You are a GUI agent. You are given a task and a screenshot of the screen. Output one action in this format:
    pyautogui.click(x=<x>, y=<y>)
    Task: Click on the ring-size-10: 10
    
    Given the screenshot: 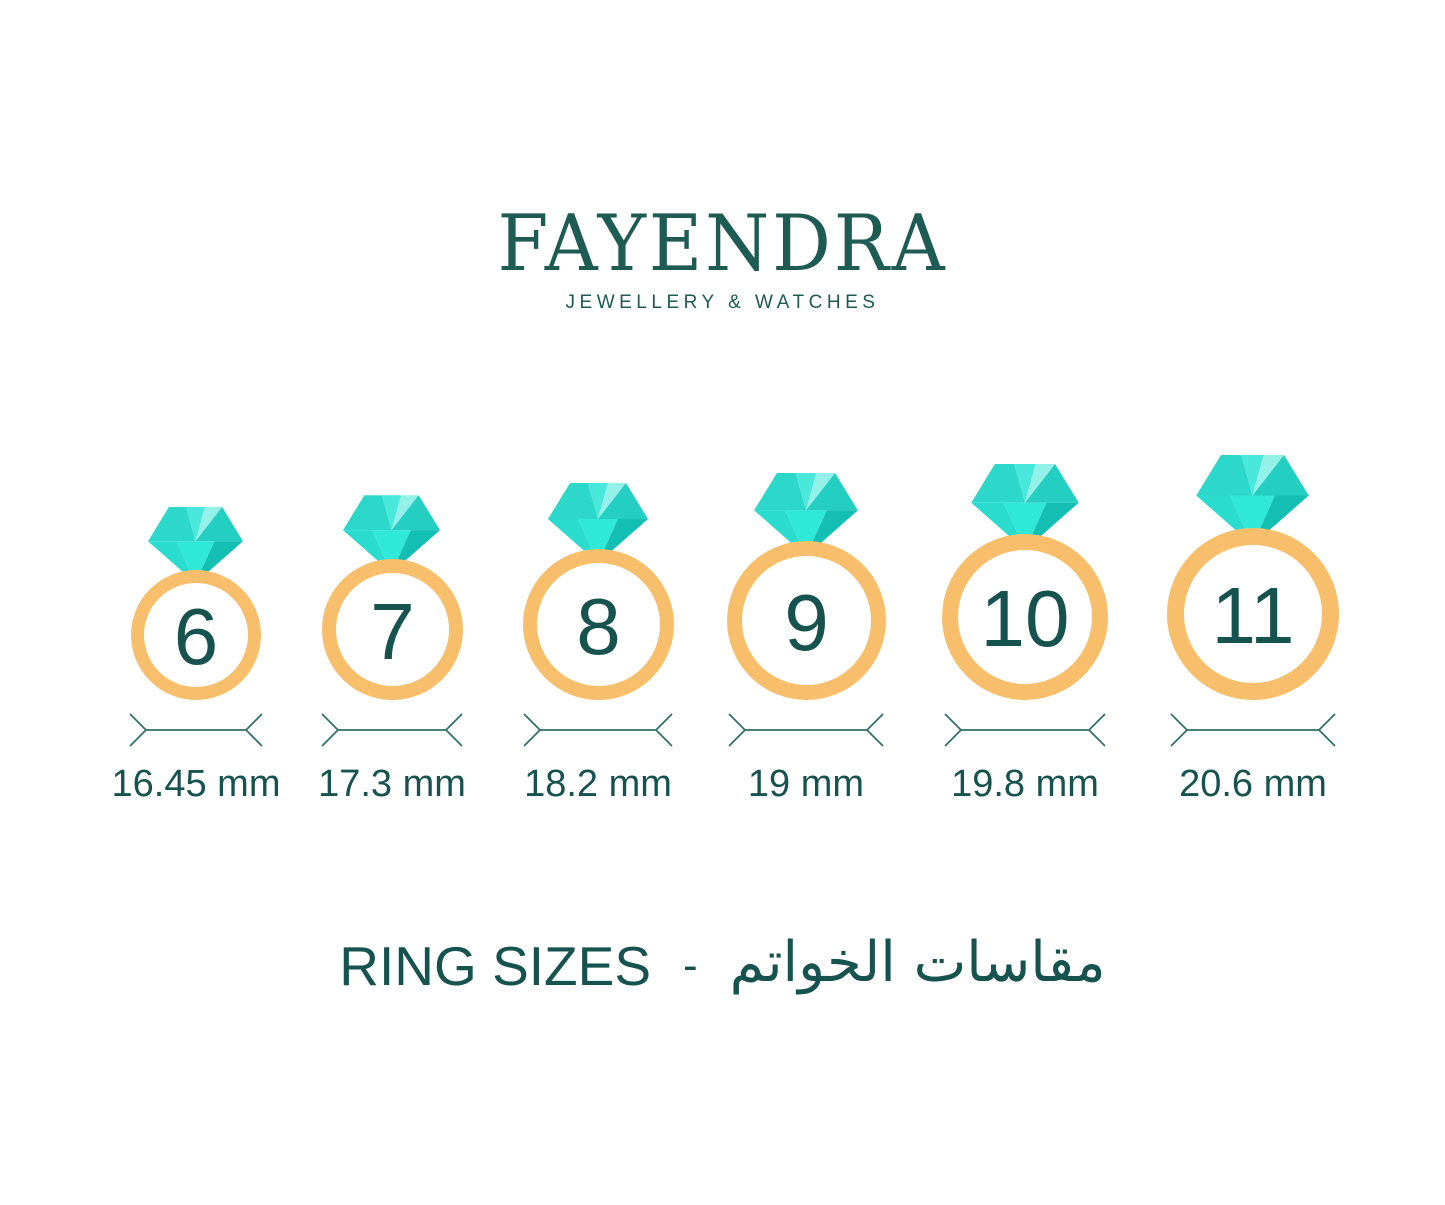 What is the action you would take?
    pyautogui.click(x=1025, y=617)
    